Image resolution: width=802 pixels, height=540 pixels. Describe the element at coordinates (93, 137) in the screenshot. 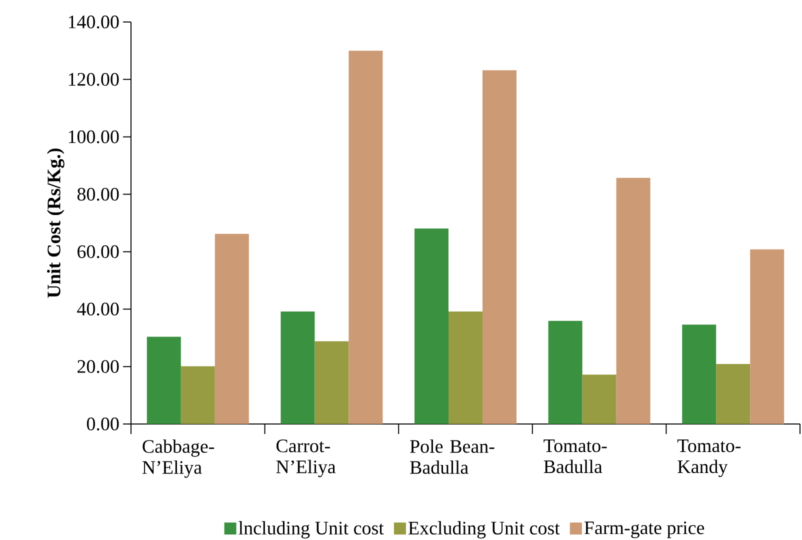

I see `y-tick-label: 100.00` at that location.